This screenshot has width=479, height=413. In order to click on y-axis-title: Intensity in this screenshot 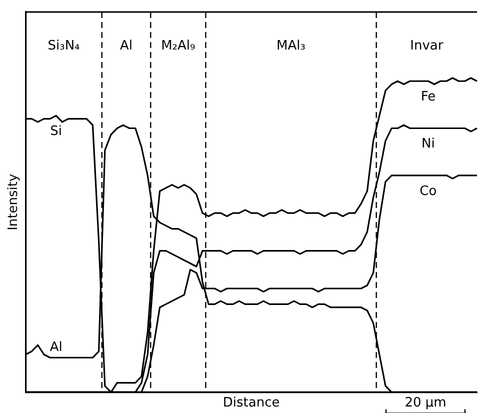, I will do `click(14, 202)`.